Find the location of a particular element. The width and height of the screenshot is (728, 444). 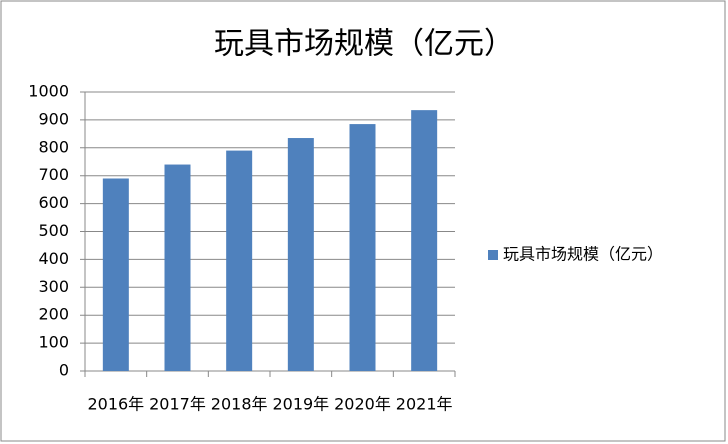

x-tick-label: 2019年 is located at coordinates (300, 404).